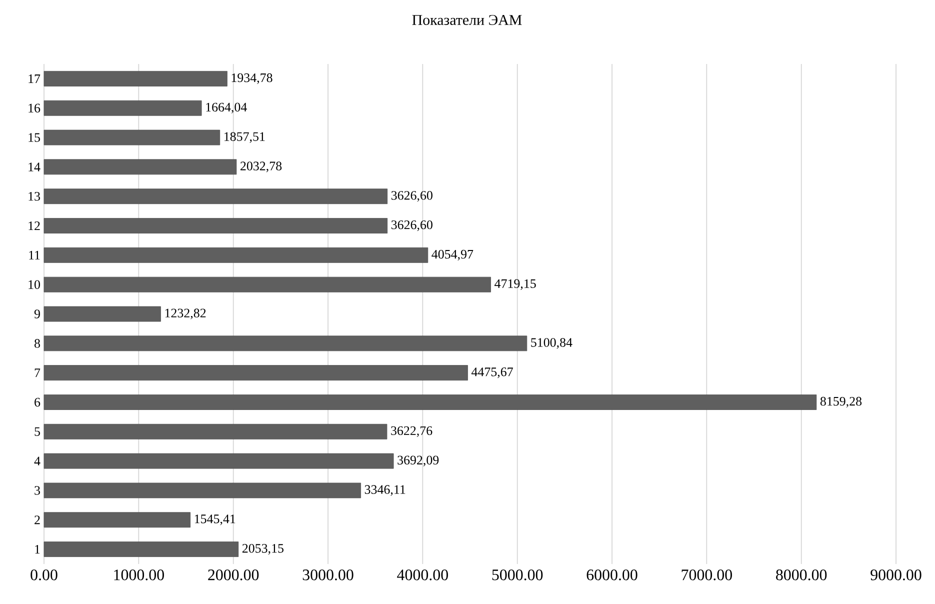 This screenshot has width=935, height=604. What do you see at coordinates (37, 373) in the screenshot?
I see `y-tick-label: 7` at bounding box center [37, 373].